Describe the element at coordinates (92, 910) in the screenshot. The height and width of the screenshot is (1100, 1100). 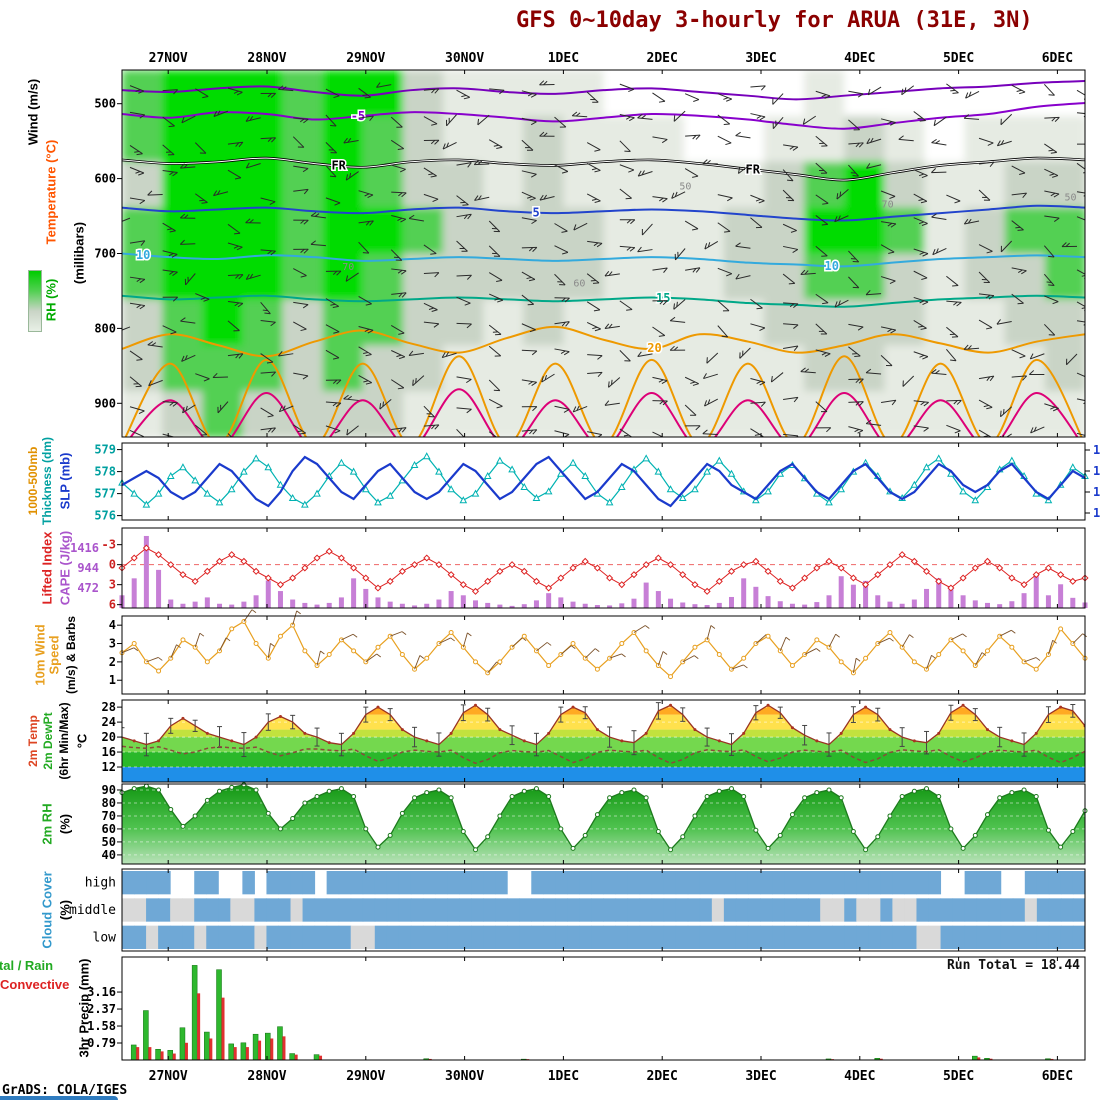
I see `svg-text: middle` at that location.